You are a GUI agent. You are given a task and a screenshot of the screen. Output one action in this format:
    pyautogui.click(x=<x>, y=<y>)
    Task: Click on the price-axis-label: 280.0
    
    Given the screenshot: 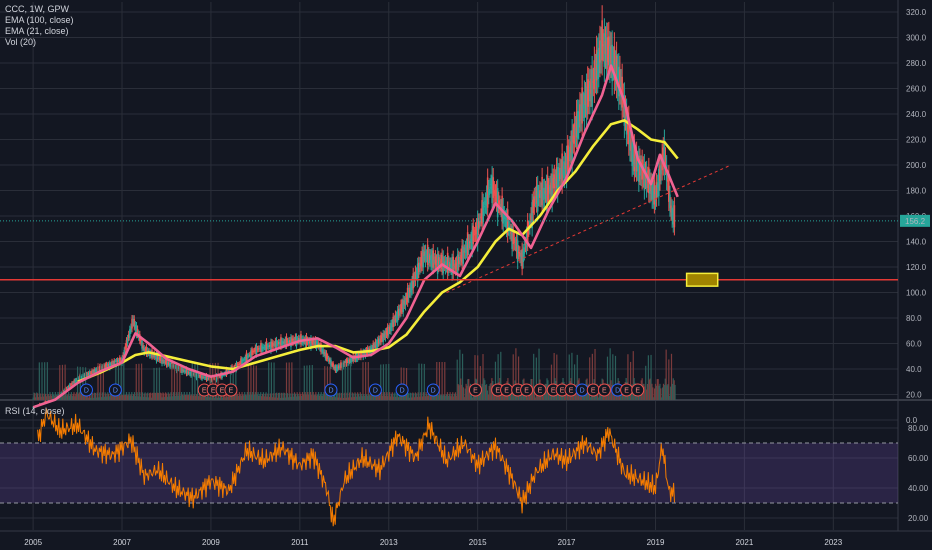 What is the action you would take?
    pyautogui.click(x=916, y=63)
    